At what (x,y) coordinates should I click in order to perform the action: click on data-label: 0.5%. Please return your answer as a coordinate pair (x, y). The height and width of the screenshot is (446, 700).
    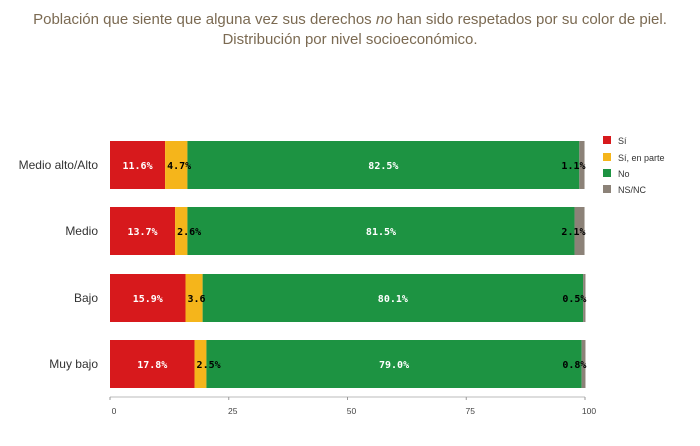
    Looking at the image, I should click on (574, 299).